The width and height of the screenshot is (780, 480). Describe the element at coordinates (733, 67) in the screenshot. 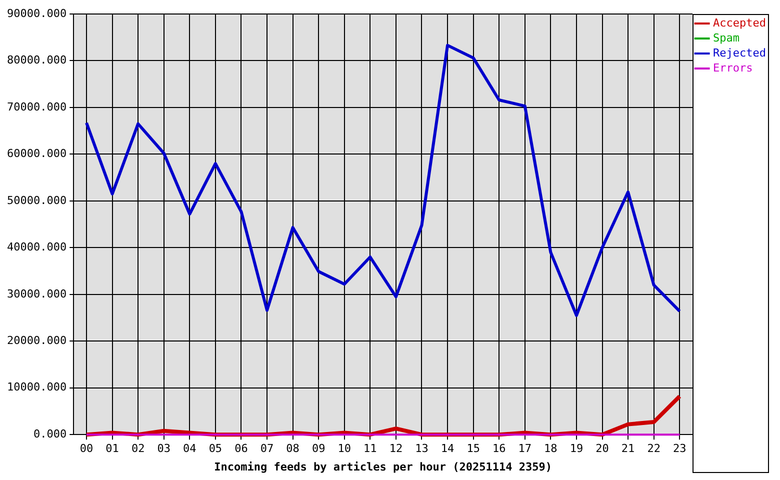

I see `legend-label: Errors` at that location.